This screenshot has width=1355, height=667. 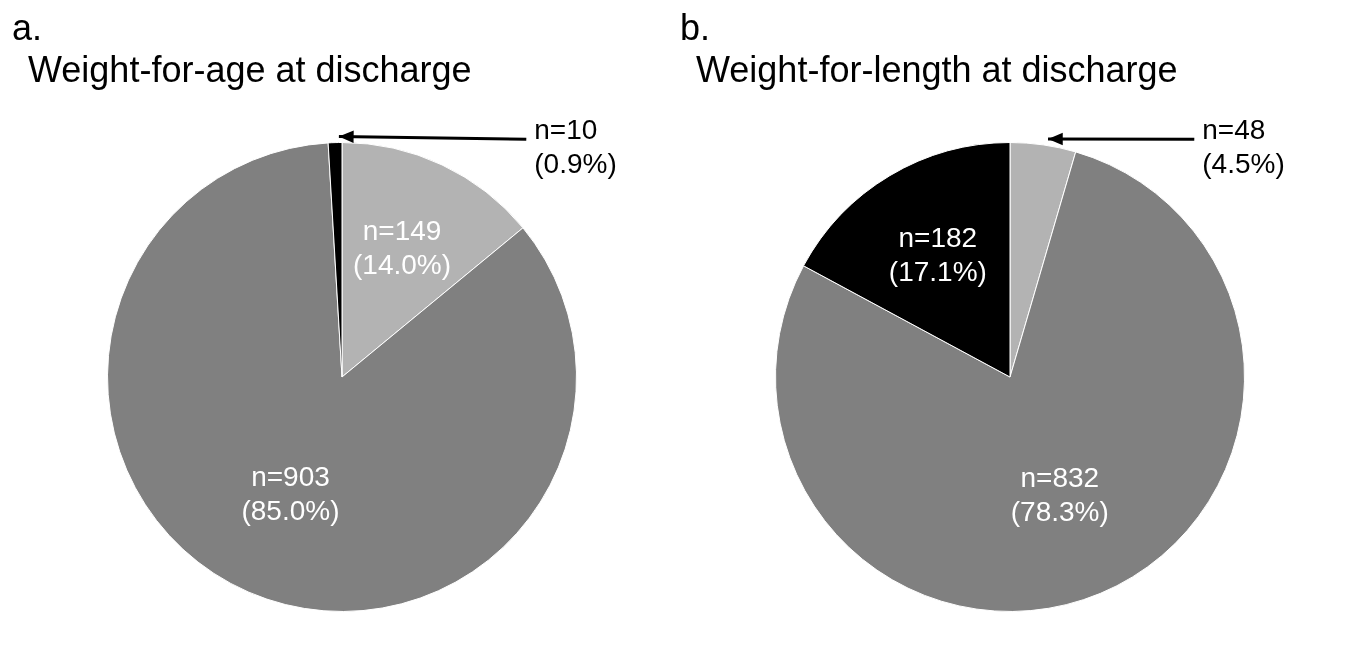 What do you see at coordinates (937, 254) in the screenshot?
I see `data-label: n=182 (17.1%)` at bounding box center [937, 254].